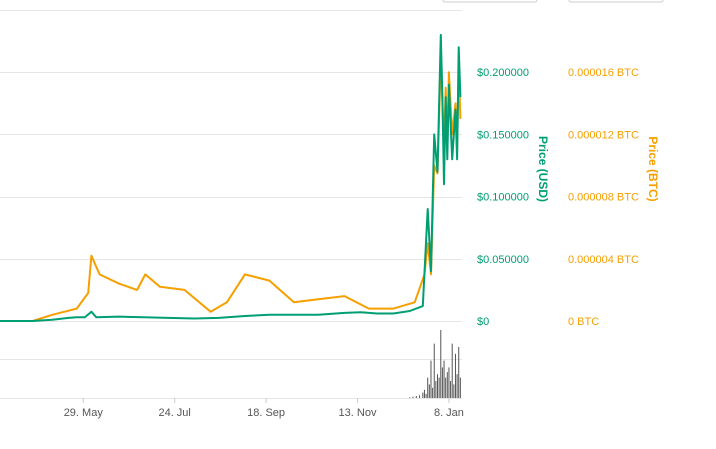  Describe the element at coordinates (583, 322) in the screenshot. I see `btc-tick-label: 0 BTC` at that location.